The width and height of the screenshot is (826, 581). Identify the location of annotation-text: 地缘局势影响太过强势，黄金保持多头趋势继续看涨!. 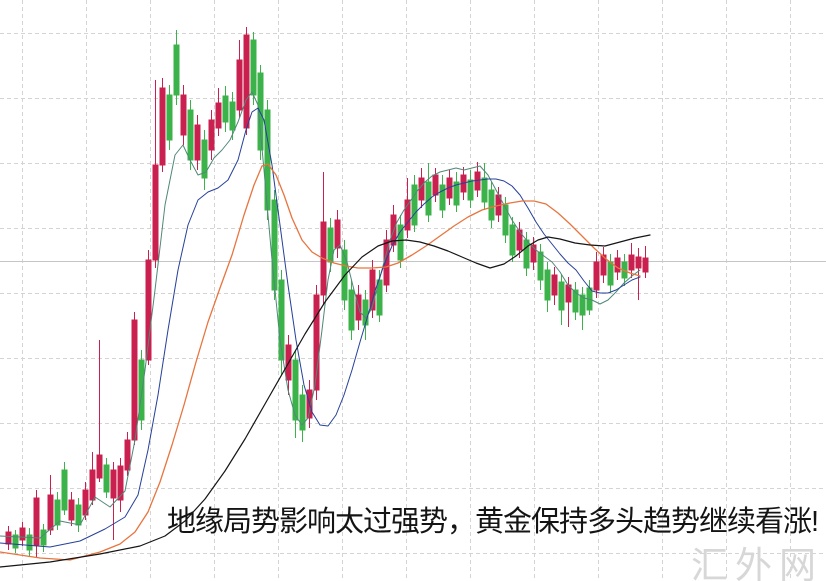
(493, 522).